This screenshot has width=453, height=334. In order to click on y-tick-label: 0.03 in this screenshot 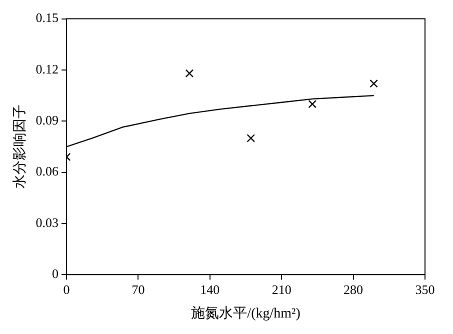, I will do `click(47, 222)`.